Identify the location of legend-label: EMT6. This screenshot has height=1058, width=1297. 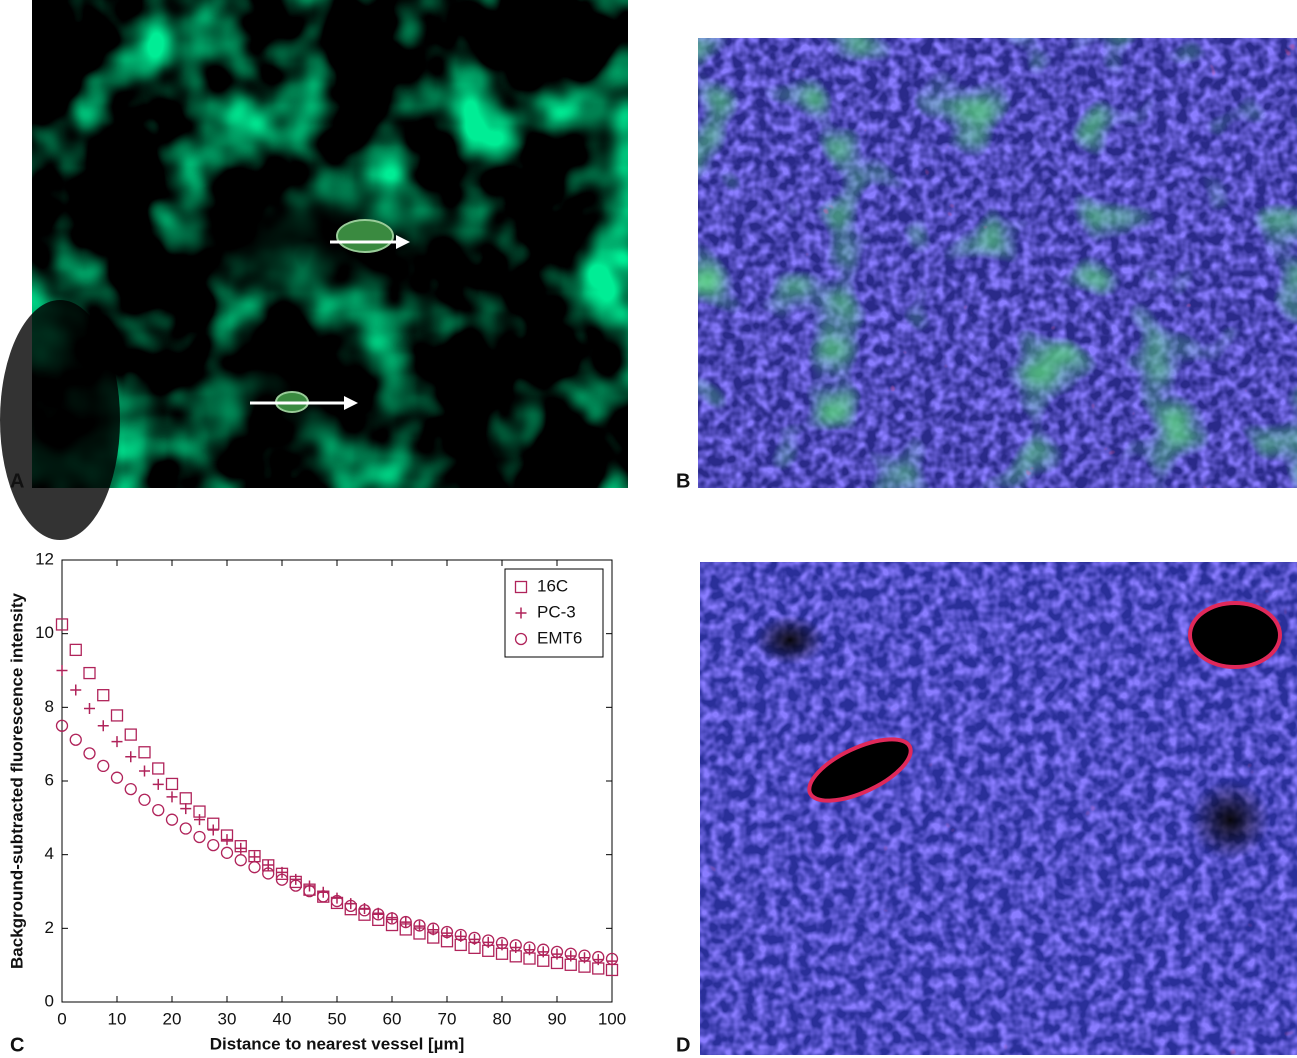
(559, 637).